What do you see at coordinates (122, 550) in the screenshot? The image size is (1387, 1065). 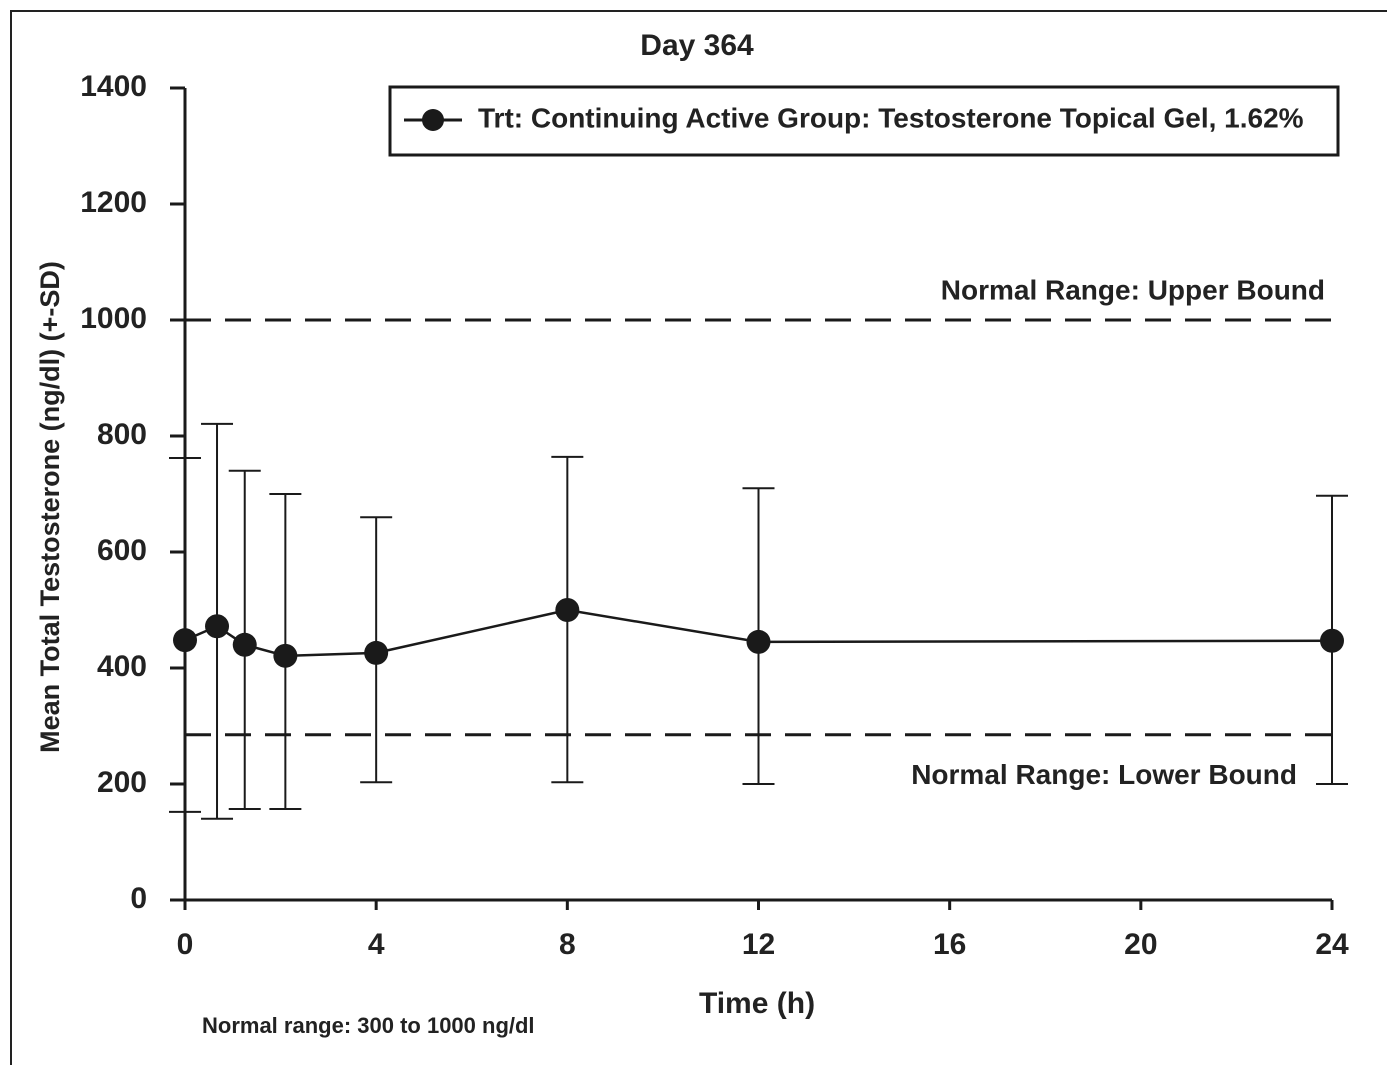 I see `y-tick-label: 600` at bounding box center [122, 550].